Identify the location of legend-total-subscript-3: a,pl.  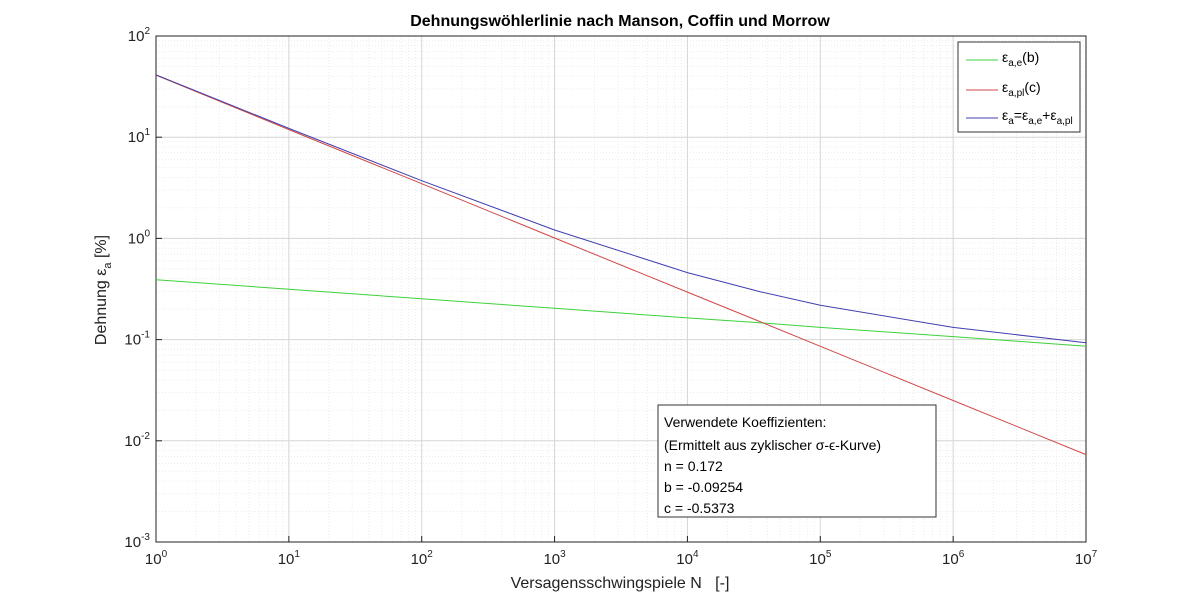
(1065, 121).